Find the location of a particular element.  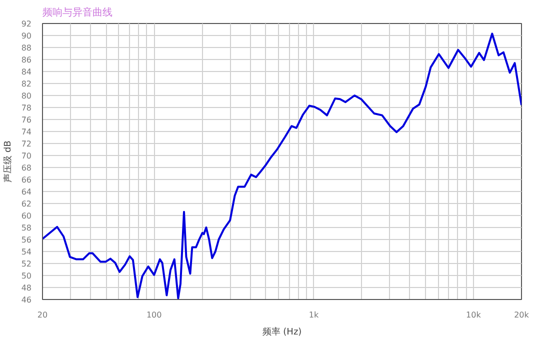

y-tick-label: 74 is located at coordinates (26, 132).